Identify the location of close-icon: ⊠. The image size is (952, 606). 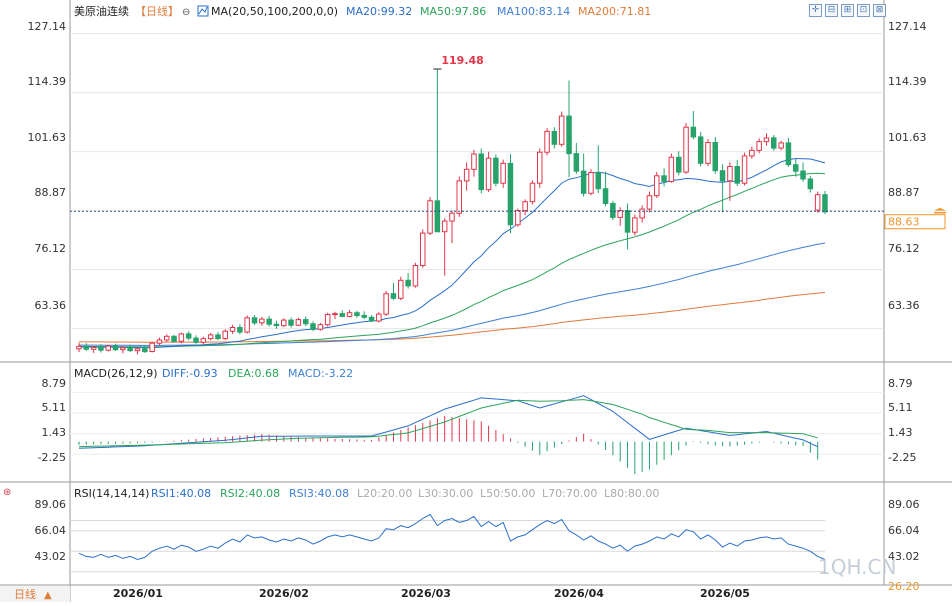
(879, 10).